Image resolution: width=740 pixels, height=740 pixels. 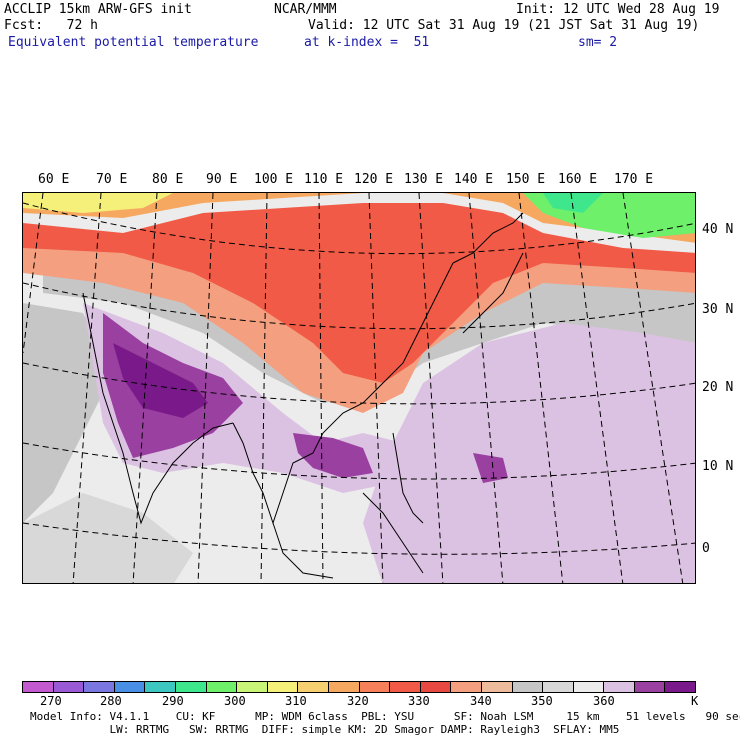 What do you see at coordinates (98, 203) in the screenshot?
I see `field-yellow-north` at bounding box center [98, 203].